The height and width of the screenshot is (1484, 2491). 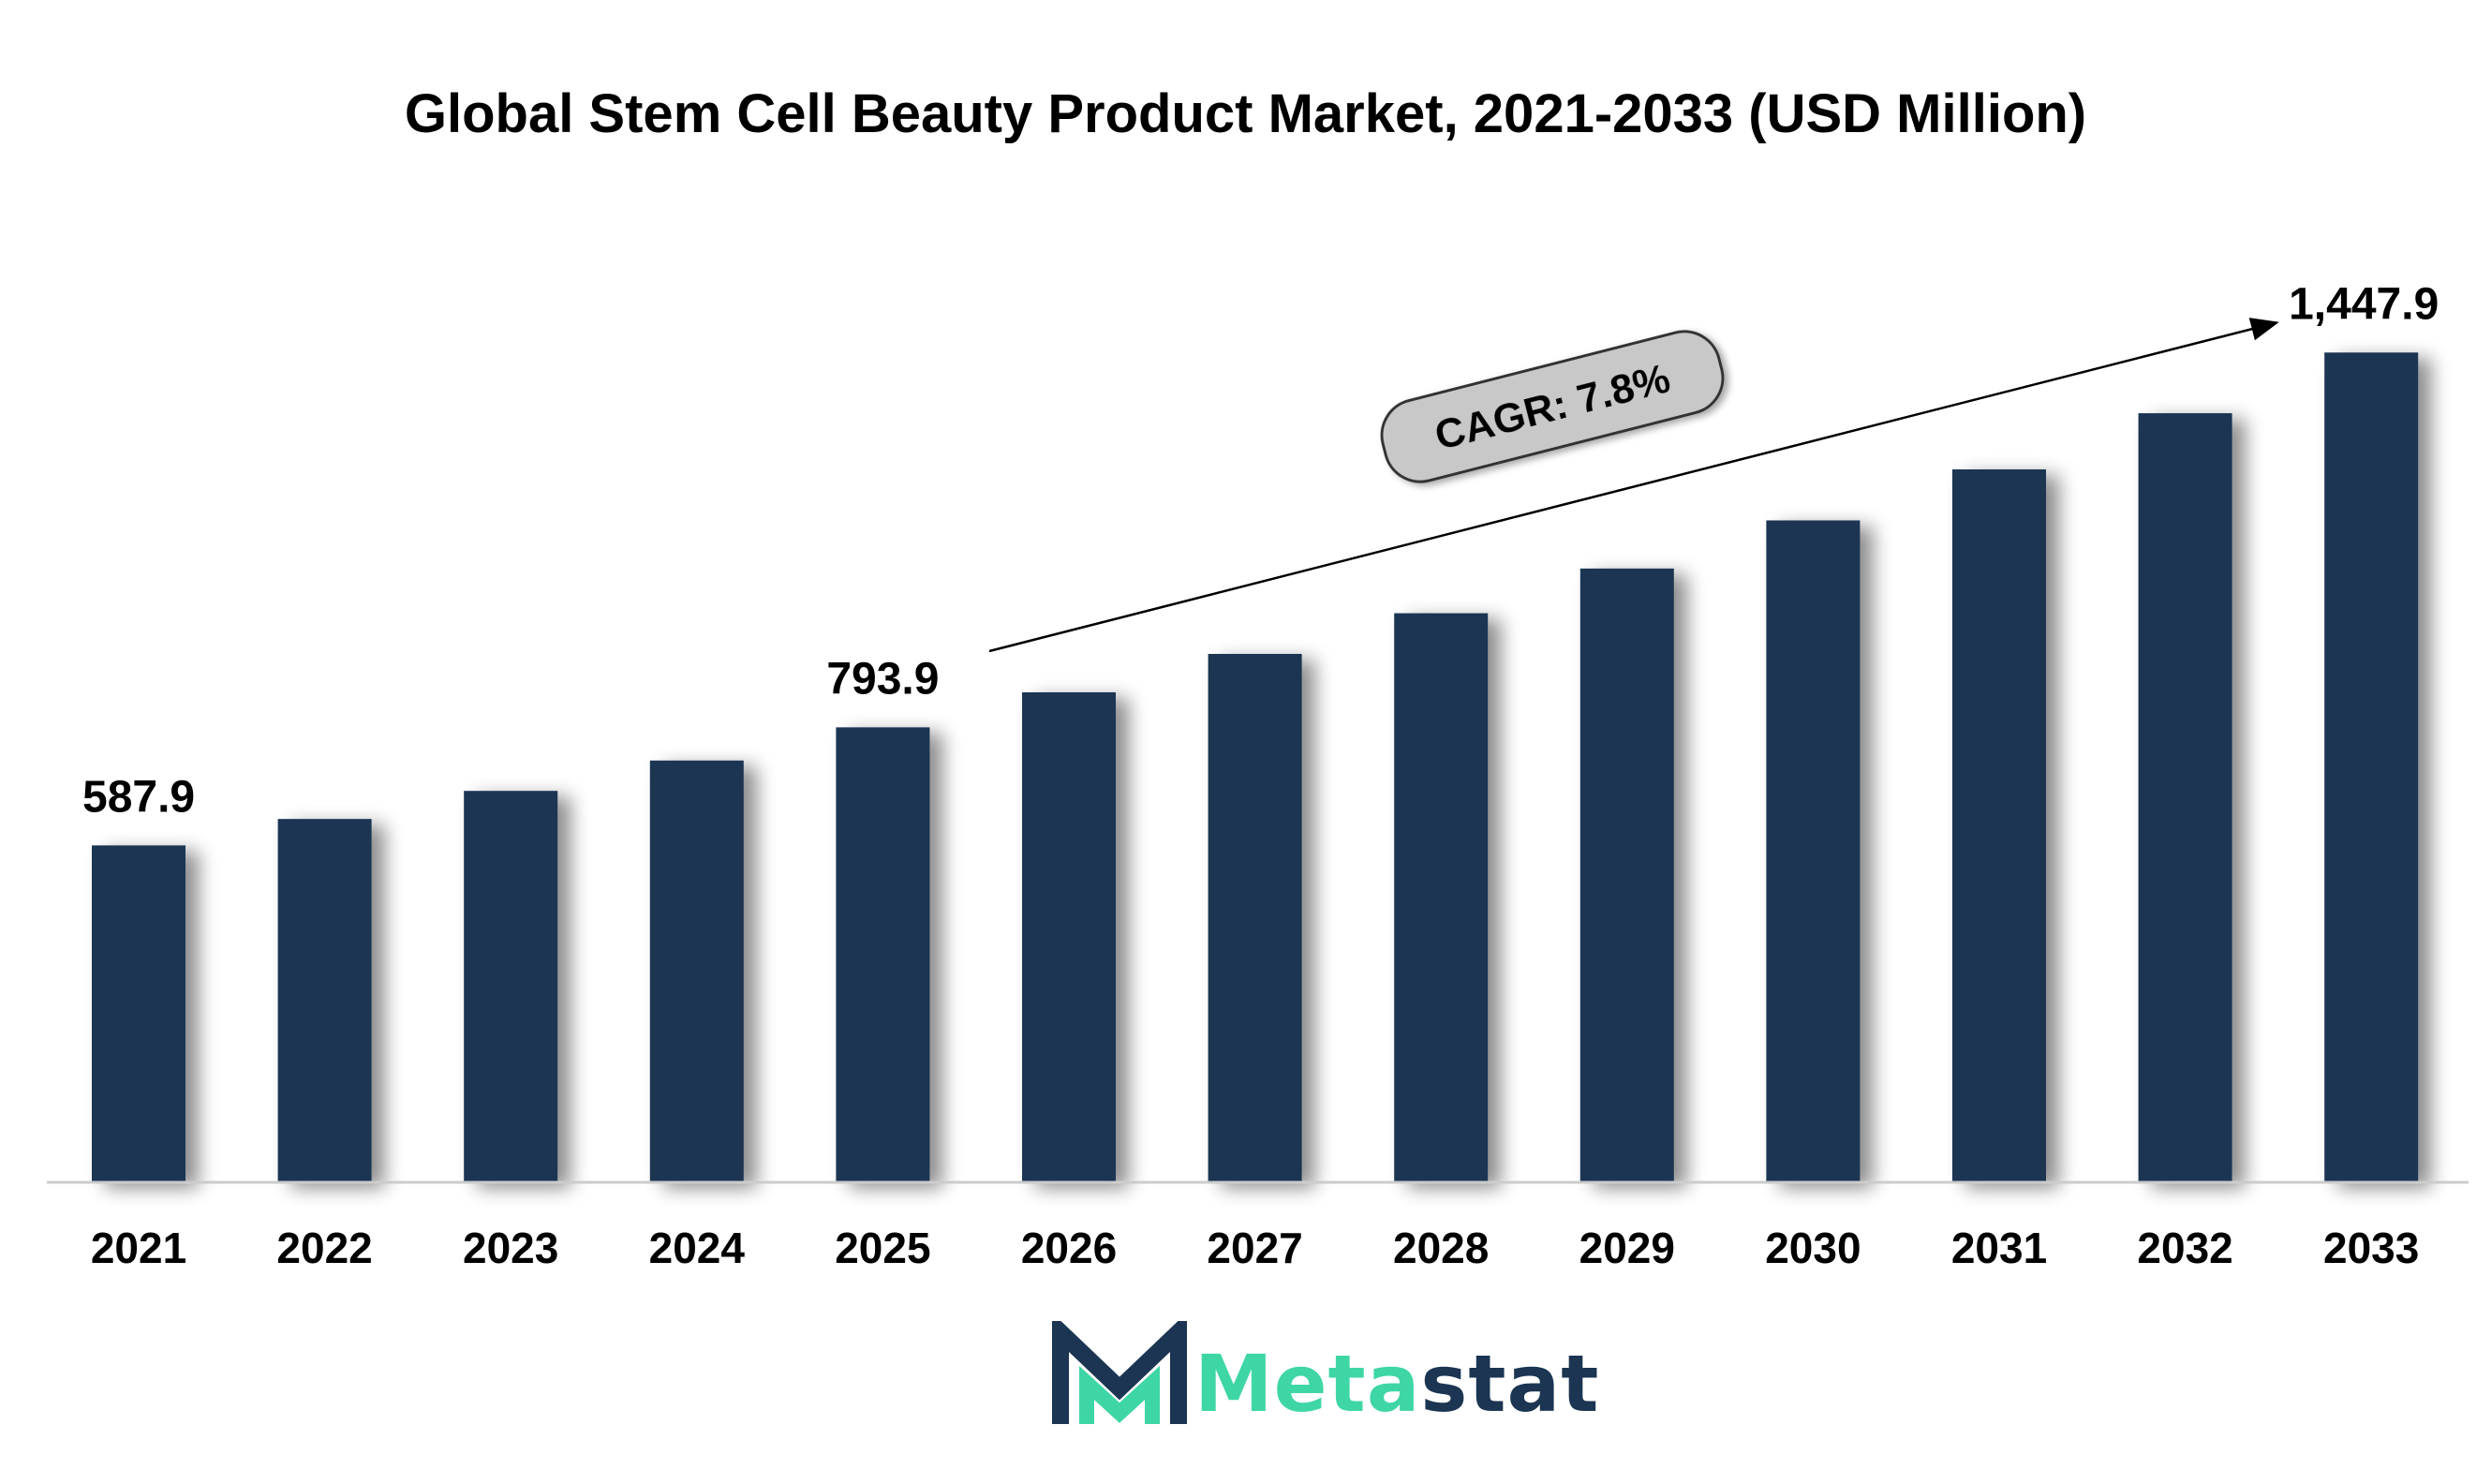 I want to click on x-tick-label: 2027, so click(x=1255, y=1248).